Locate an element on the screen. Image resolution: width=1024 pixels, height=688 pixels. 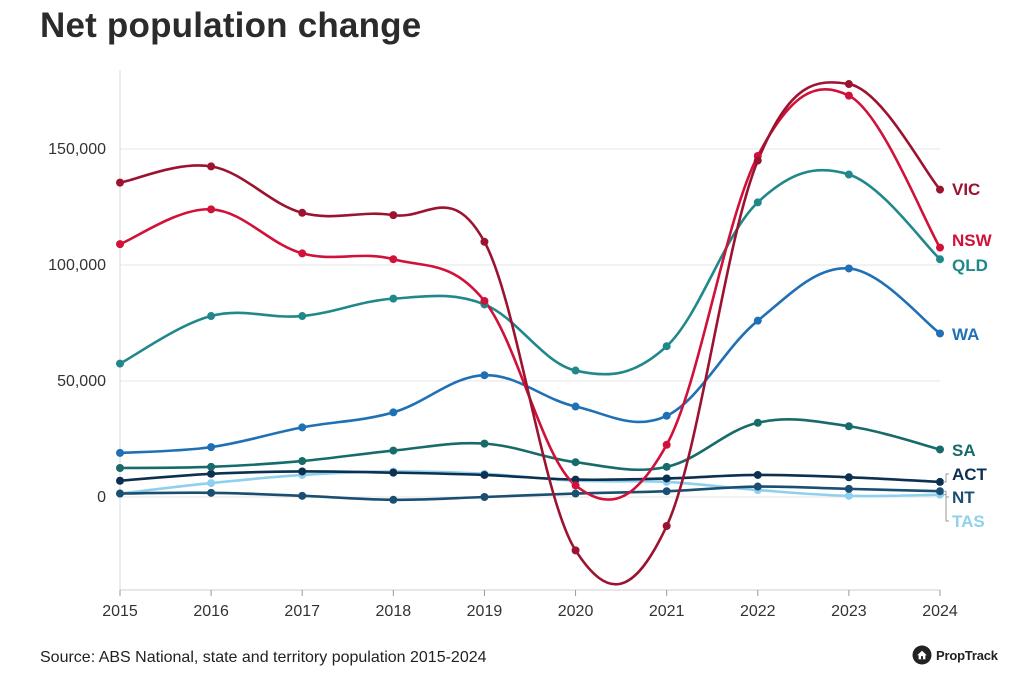
x-tick-label: 2022 is located at coordinates (758, 611).